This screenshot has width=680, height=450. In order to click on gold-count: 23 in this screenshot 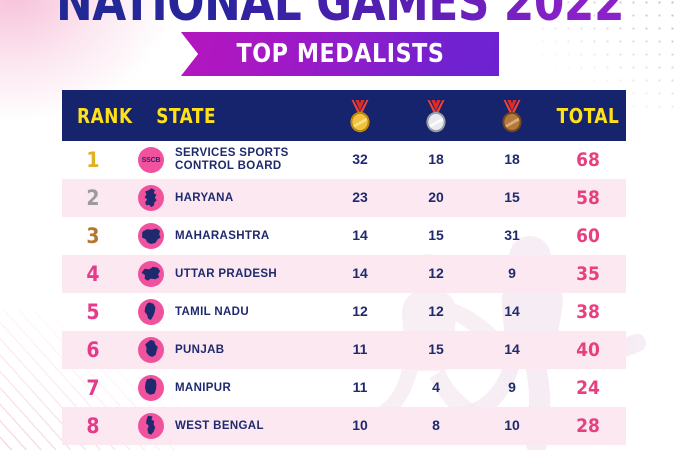, I will do `click(360, 197)`.